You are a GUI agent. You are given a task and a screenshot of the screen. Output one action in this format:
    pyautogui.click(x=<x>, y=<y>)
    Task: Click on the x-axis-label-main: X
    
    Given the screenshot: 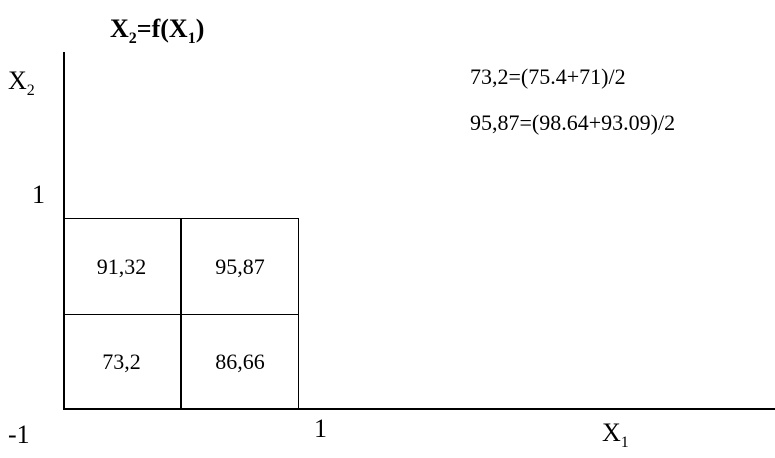 What is the action you would take?
    pyautogui.click(x=611, y=432)
    